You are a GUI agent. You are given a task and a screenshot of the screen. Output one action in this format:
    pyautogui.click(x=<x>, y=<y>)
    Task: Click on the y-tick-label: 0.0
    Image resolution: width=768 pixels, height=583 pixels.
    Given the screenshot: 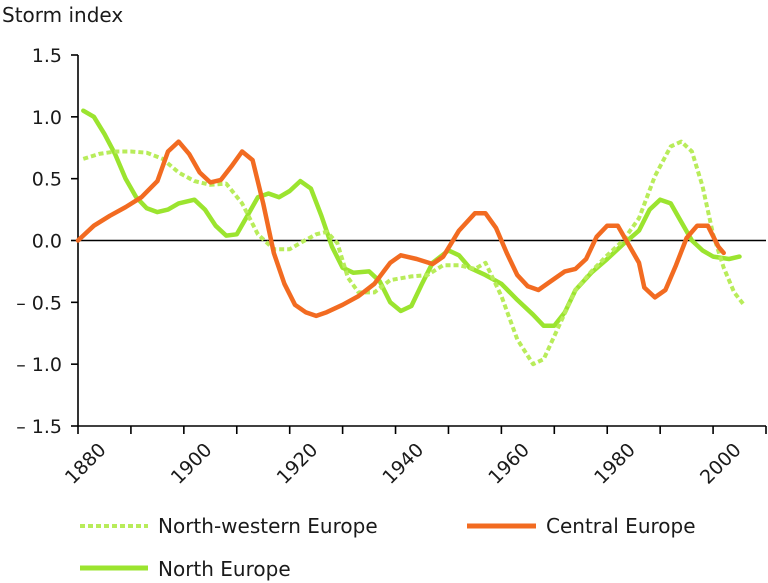 What is the action you would take?
    pyautogui.click(x=47, y=242)
    